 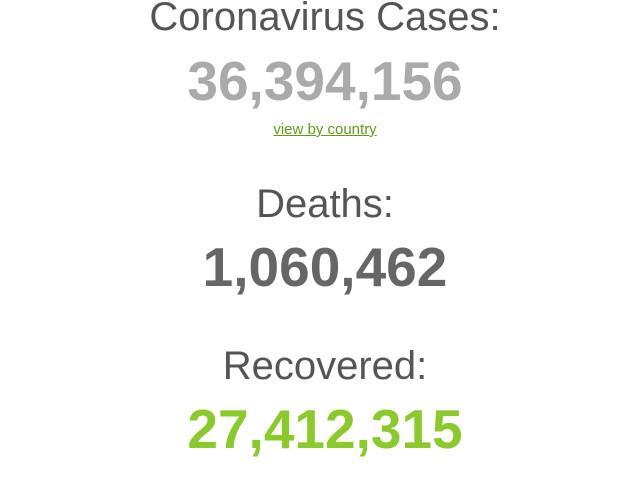 I want to click on cases-count: 36,394,156, so click(x=325, y=81).